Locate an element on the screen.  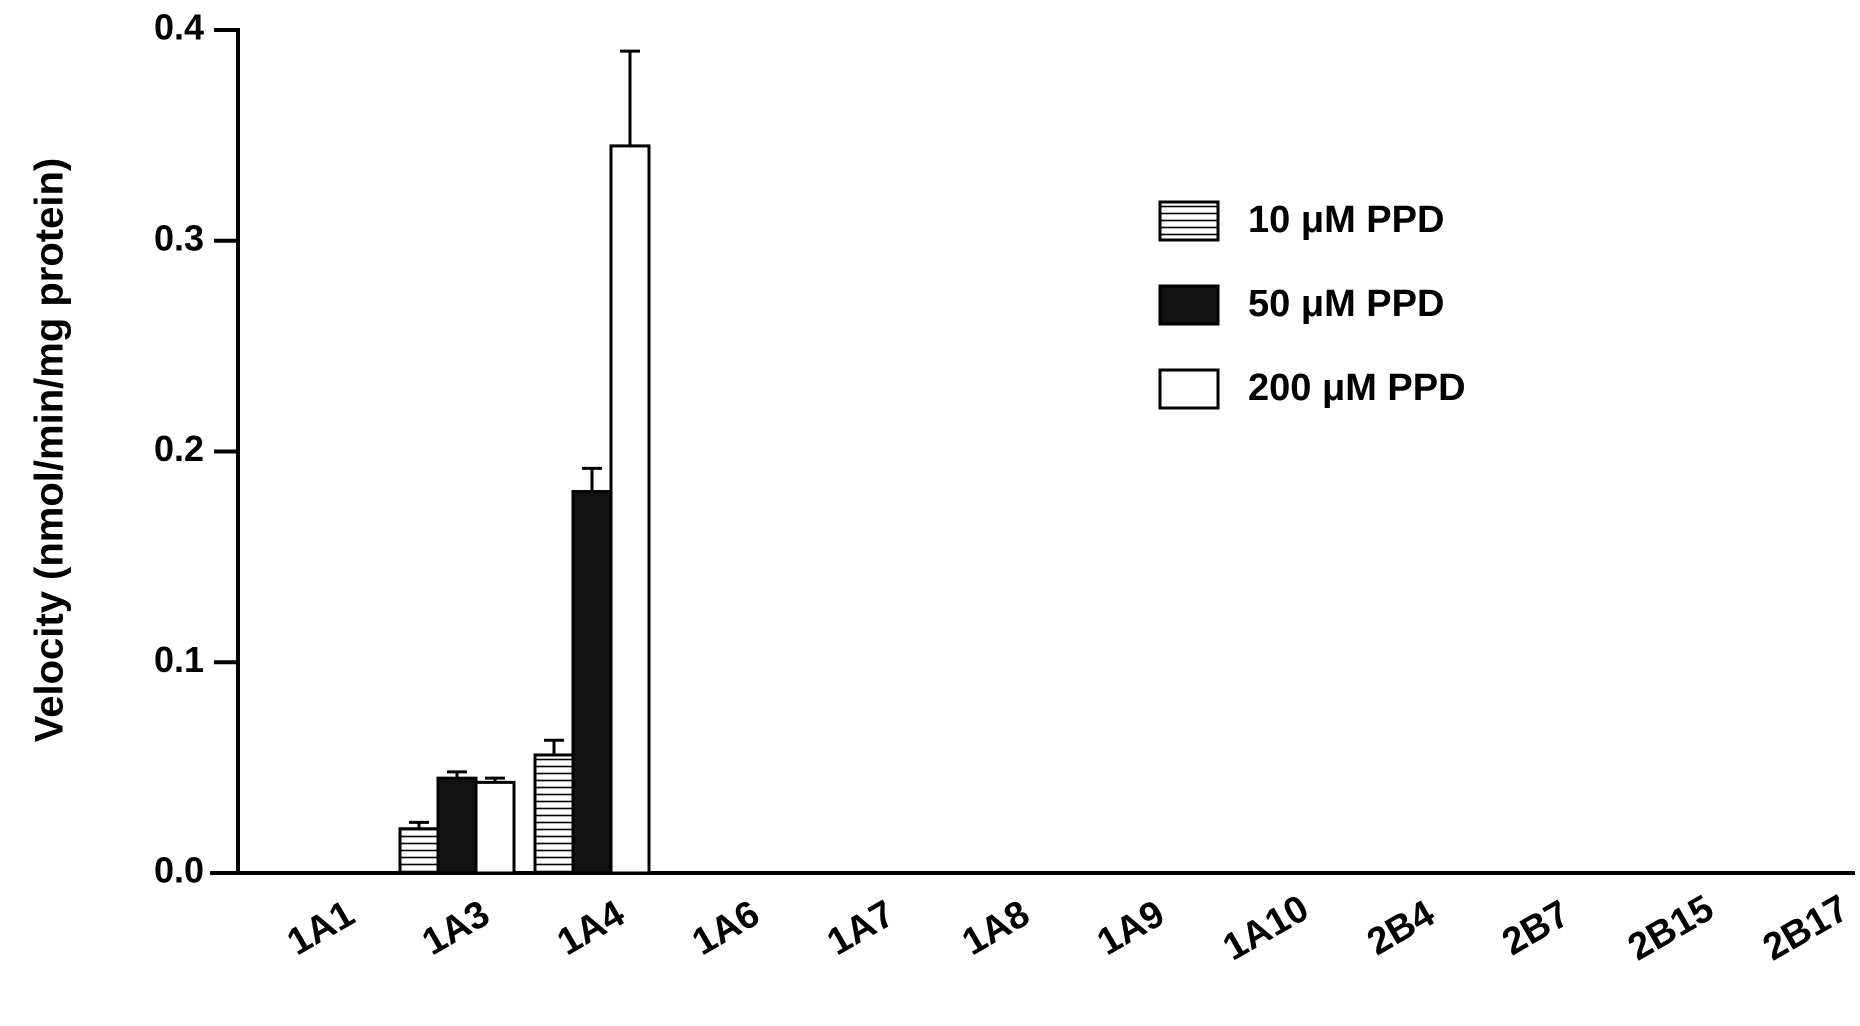
legend: 10 μM PPD 50 μM PPD 200 μM PPD is located at coordinates (1312, 304).